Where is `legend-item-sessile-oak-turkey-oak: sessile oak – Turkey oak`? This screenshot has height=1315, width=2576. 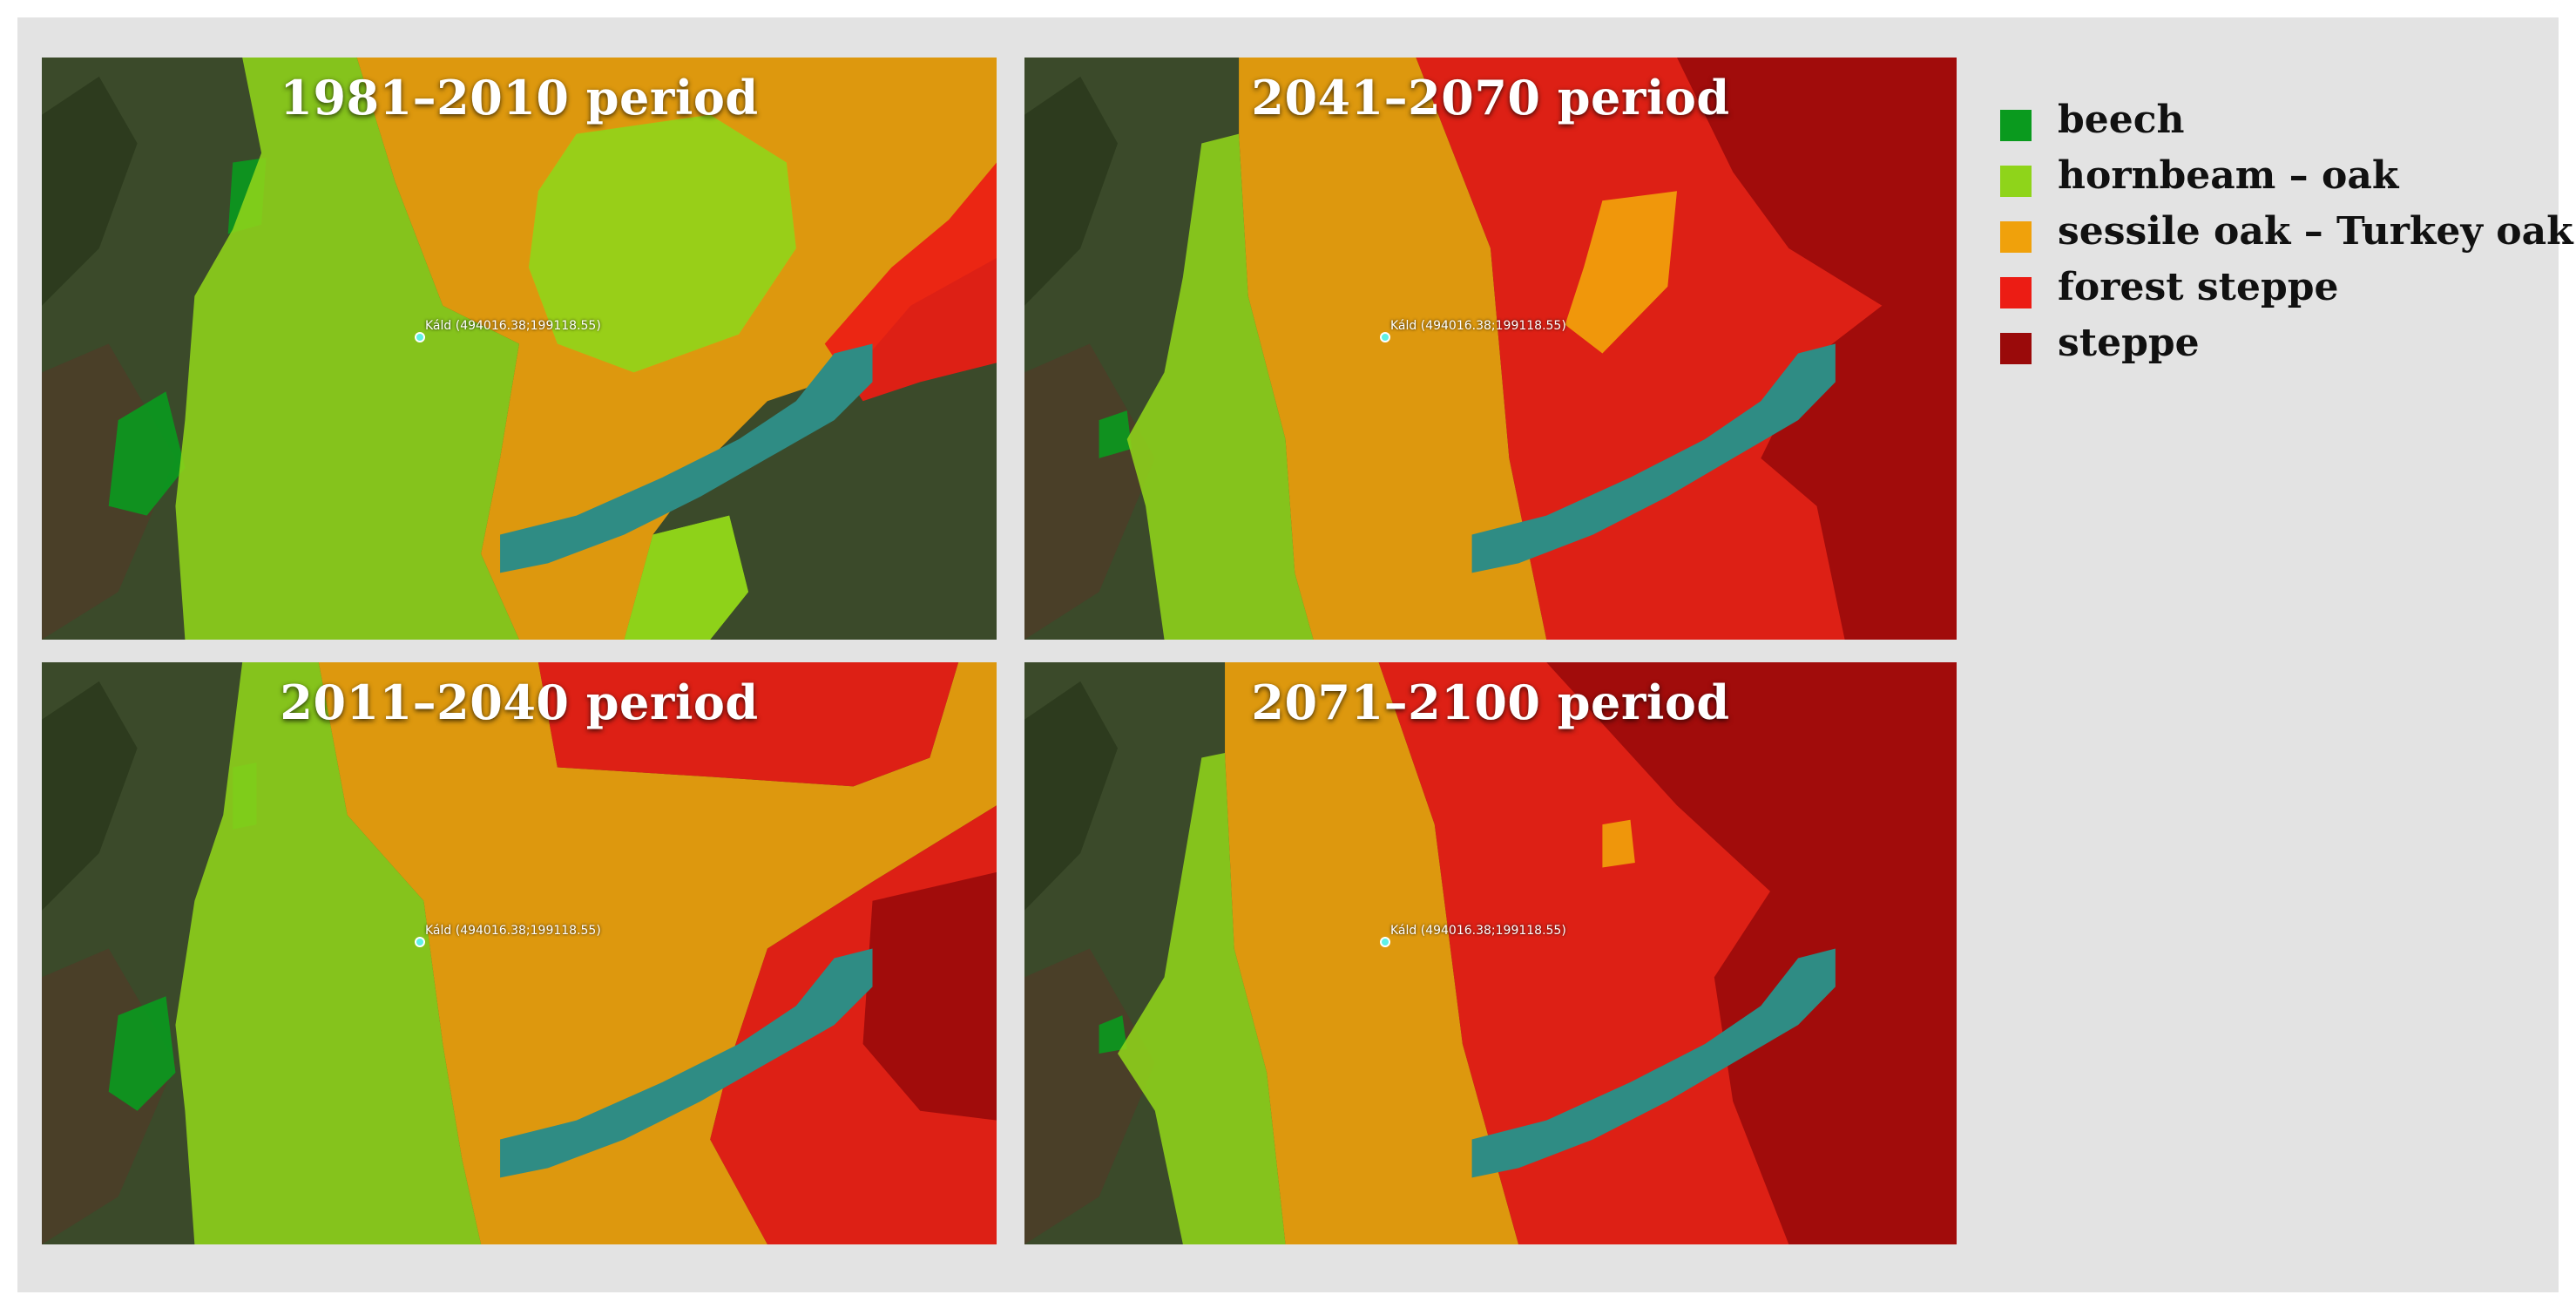
legend-item-sessile-oak-turkey-oak: sessile oak – Turkey oak is located at coordinates (2279, 234).